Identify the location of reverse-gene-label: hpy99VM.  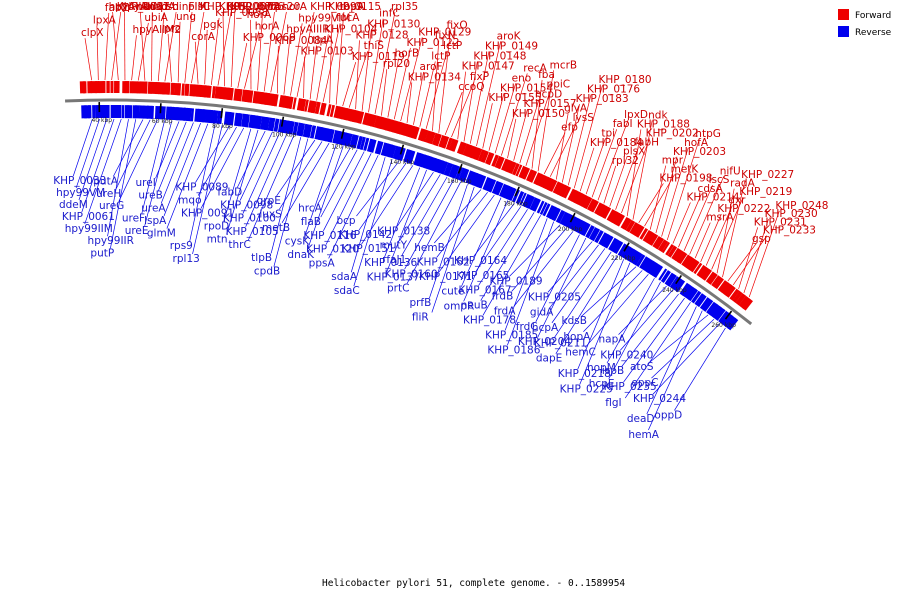
(80, 193).